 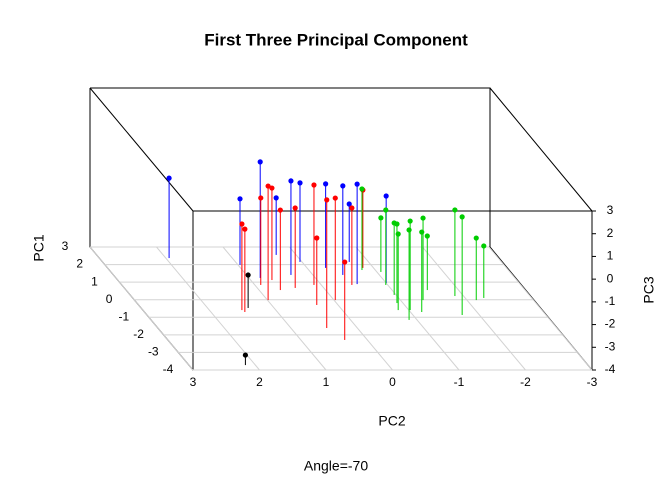 I want to click on y-tick-label: -2, so click(x=138, y=334).